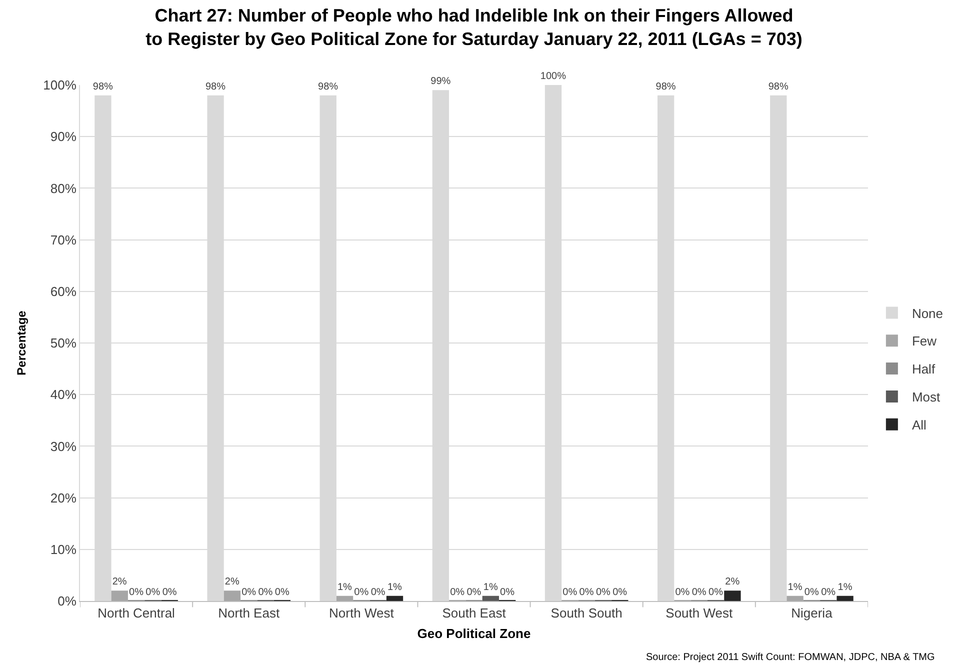 Image resolution: width=961 pixels, height=669 pixels. Describe the element at coordinates (924, 369) in the screenshot. I see `legend-label: Half` at that location.